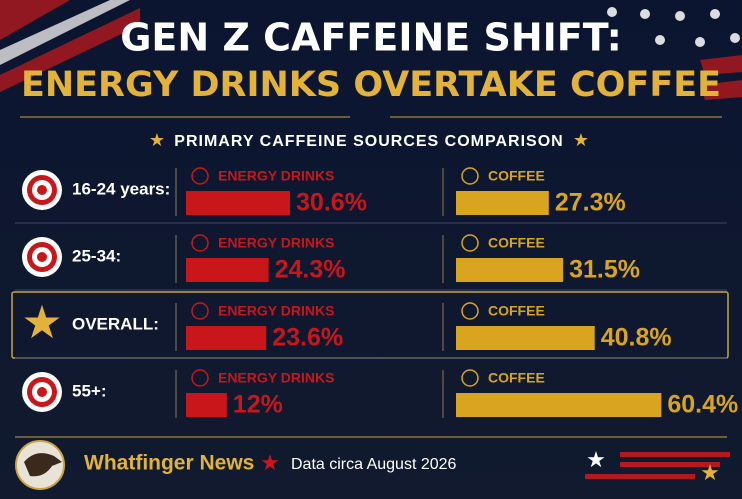 This screenshot has width=742, height=499. I want to click on value-label: 40.8%, so click(636, 338).